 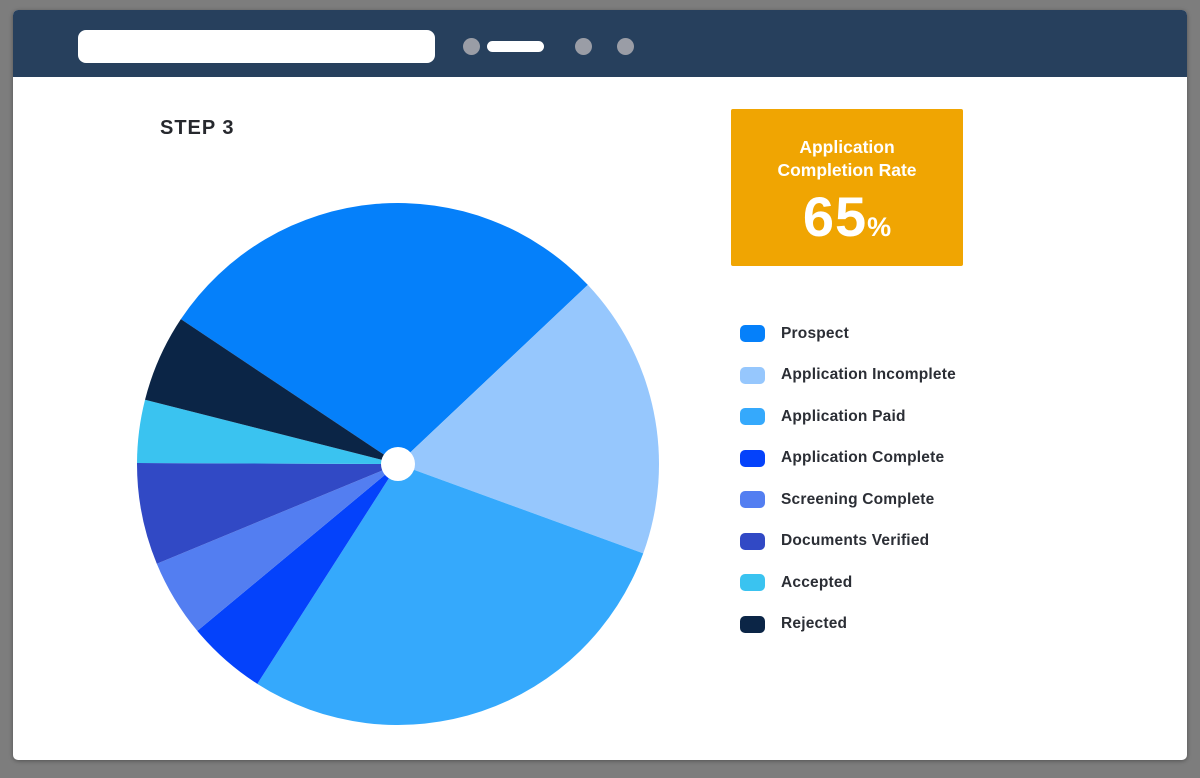 I want to click on legend-item-documents-verified: Documents Verified, so click(x=848, y=541).